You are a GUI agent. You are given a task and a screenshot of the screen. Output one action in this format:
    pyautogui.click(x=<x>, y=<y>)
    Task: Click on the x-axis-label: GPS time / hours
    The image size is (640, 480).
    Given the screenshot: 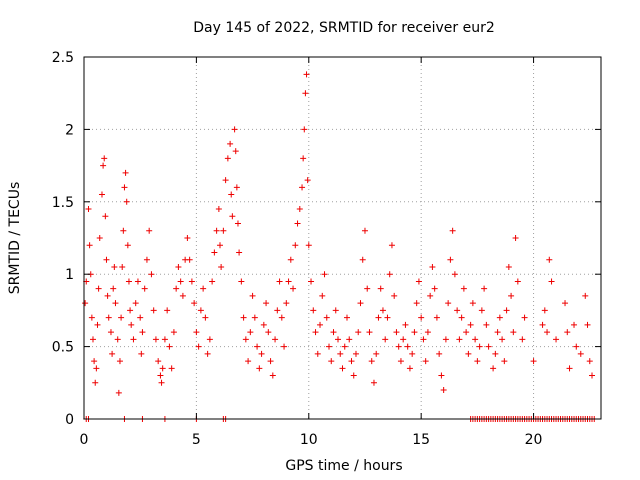 What is the action you would take?
    pyautogui.click(x=343, y=466)
    